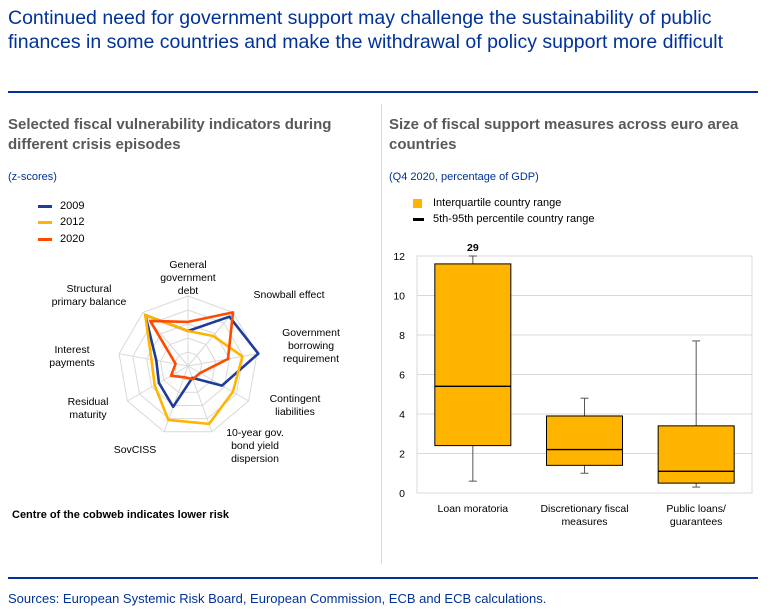 The width and height of the screenshot is (771, 610). What do you see at coordinates (417, 203) in the screenshot?
I see `legend-swatch-iqr` at bounding box center [417, 203].